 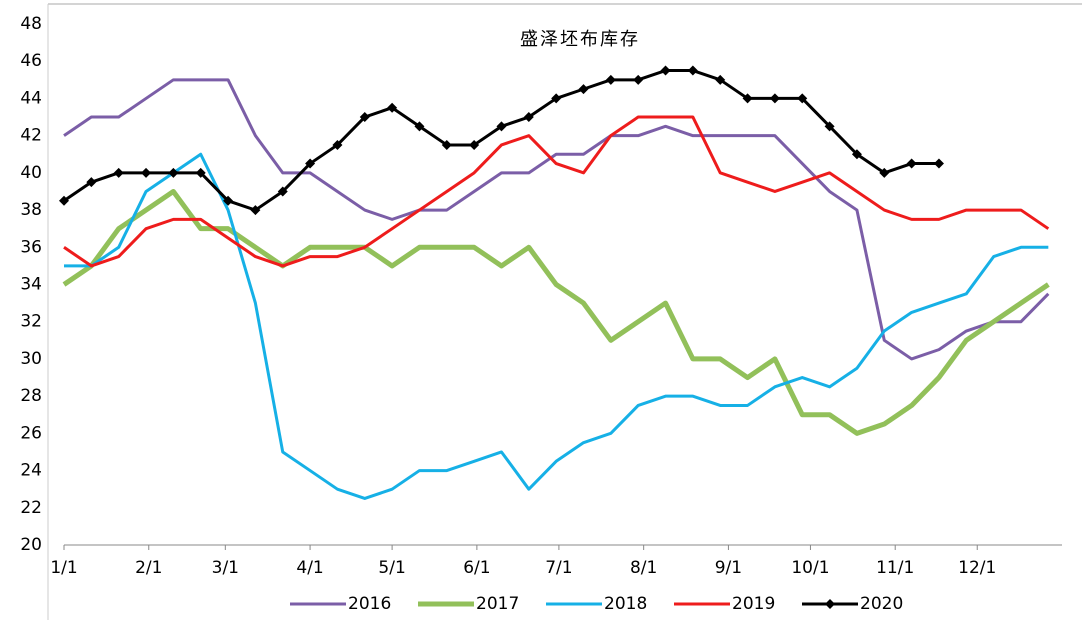 I want to click on y-tick-label: 30, so click(x=31, y=359).